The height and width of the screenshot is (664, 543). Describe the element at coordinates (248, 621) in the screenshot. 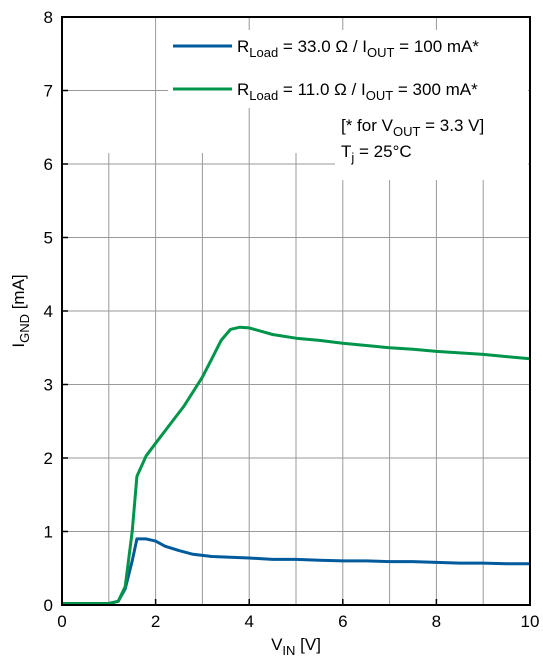

I see `x-tick-label: 4` at that location.